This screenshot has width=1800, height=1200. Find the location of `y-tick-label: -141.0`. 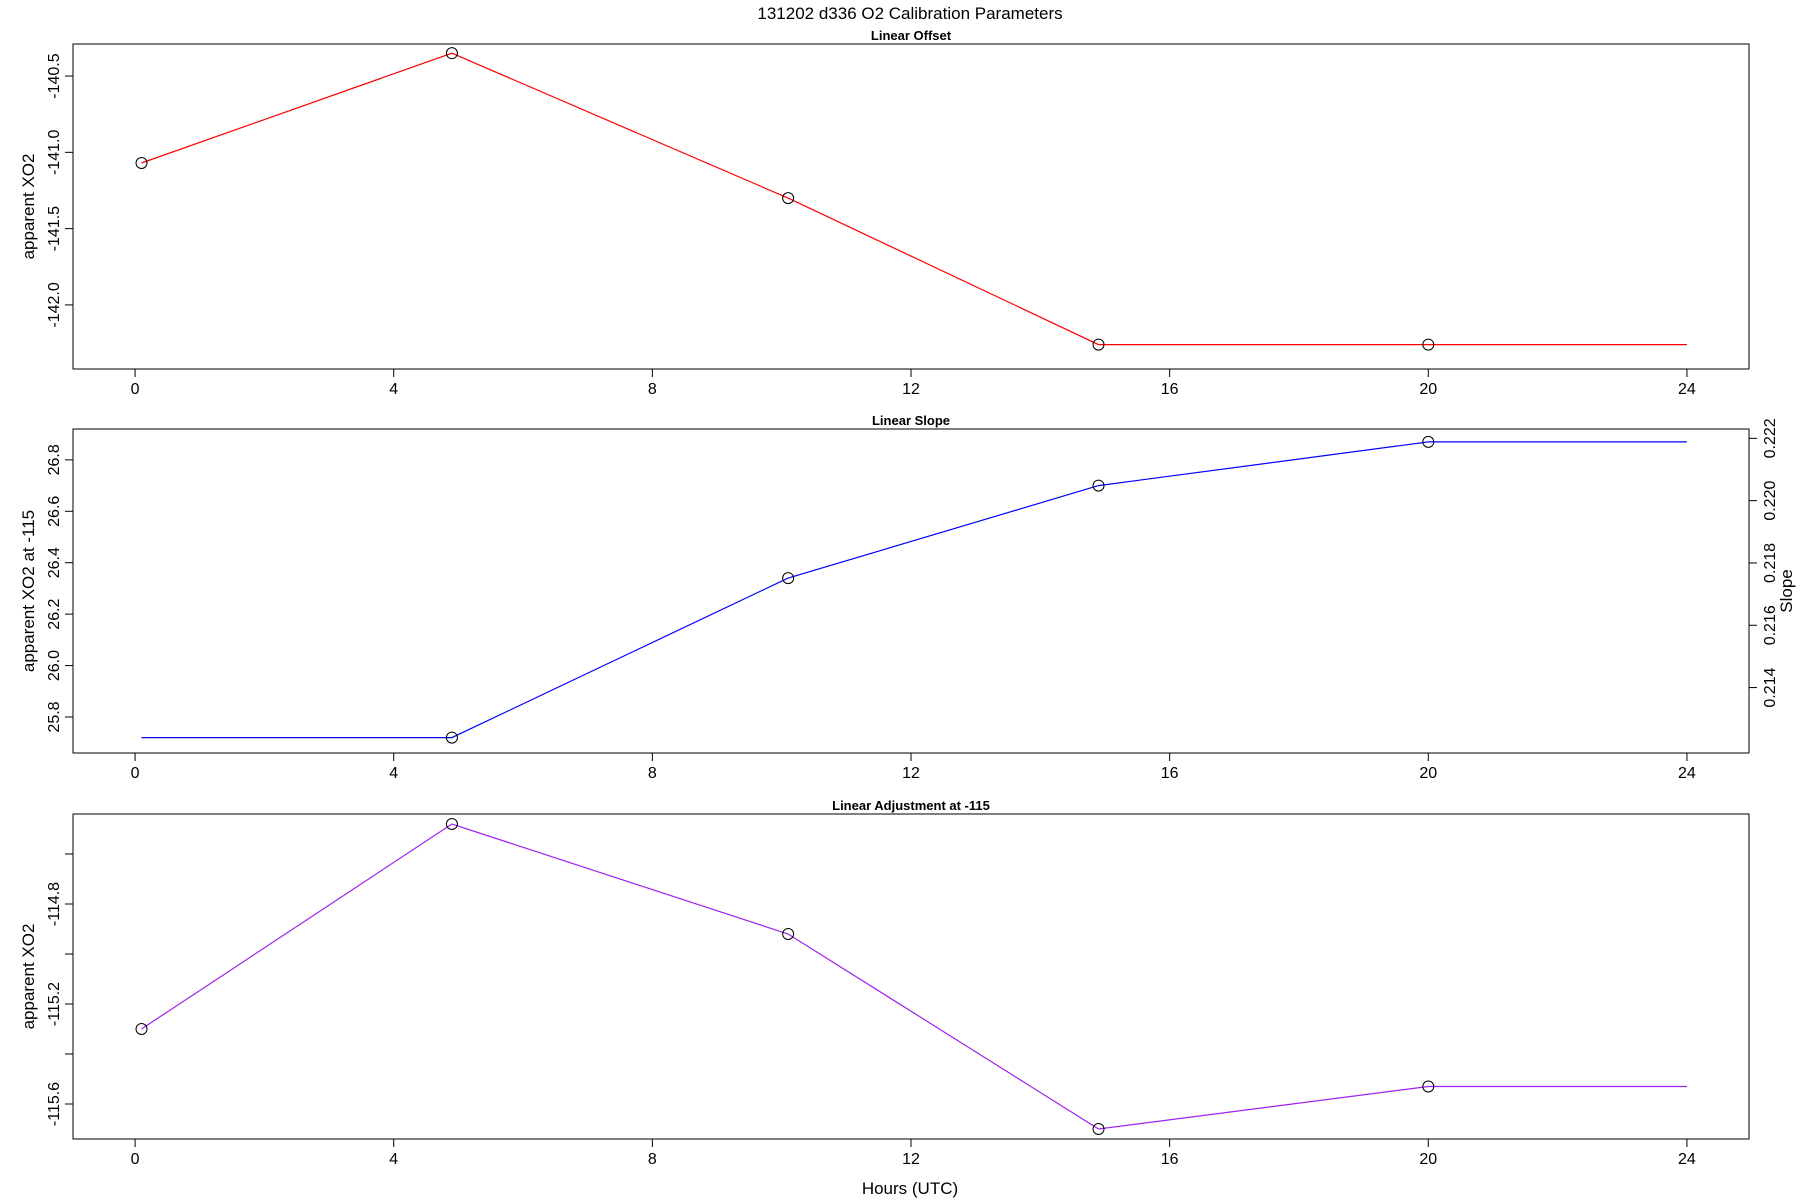

y-tick-label: -141.0 is located at coordinates (54, 152).